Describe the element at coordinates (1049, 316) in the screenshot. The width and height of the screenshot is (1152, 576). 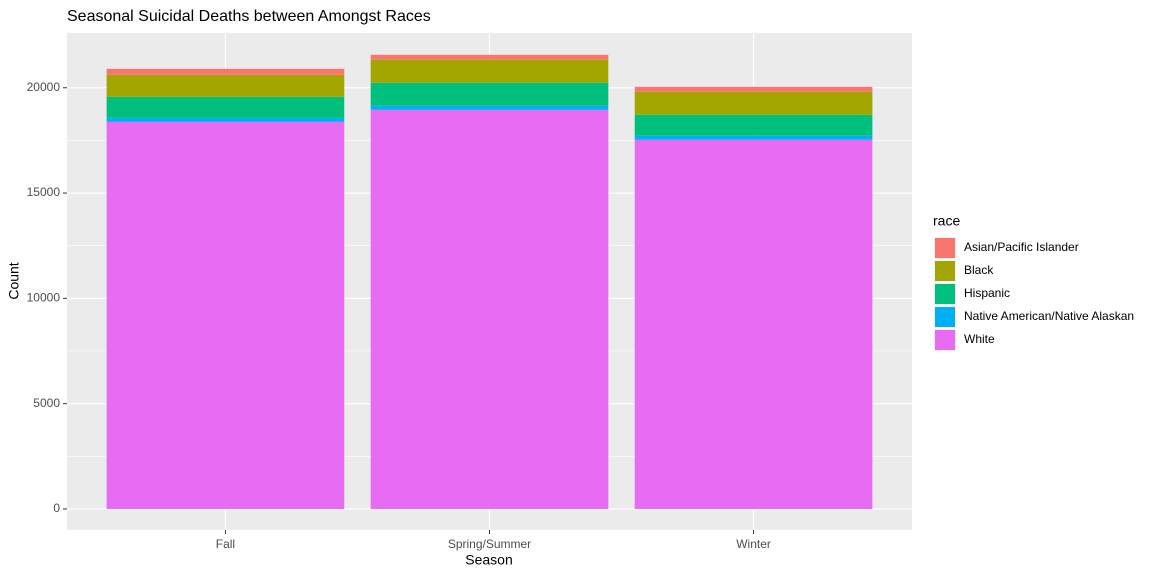
I see `legend-label: Native American/Native Alaskan` at that location.